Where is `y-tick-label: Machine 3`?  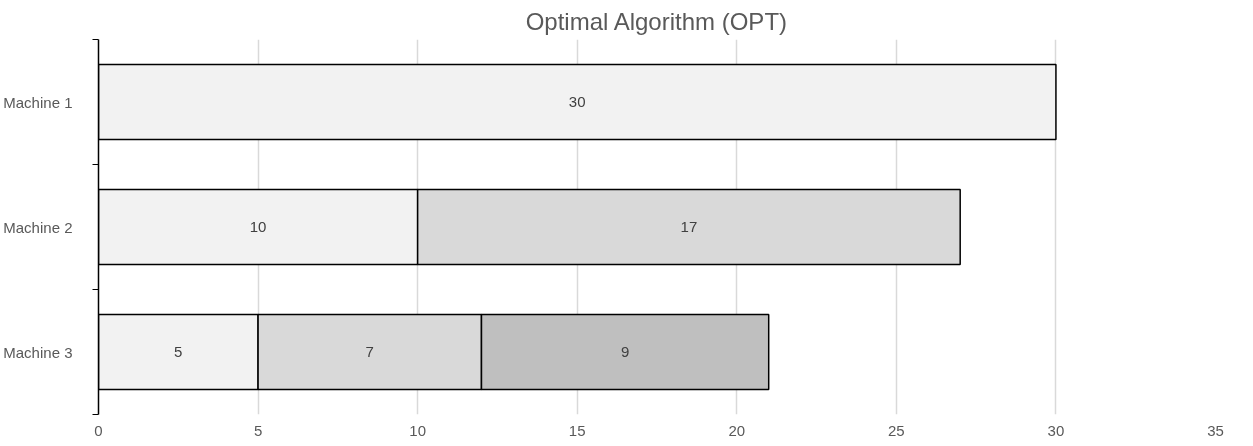
y-tick-label: Machine 3 is located at coordinates (38, 352).